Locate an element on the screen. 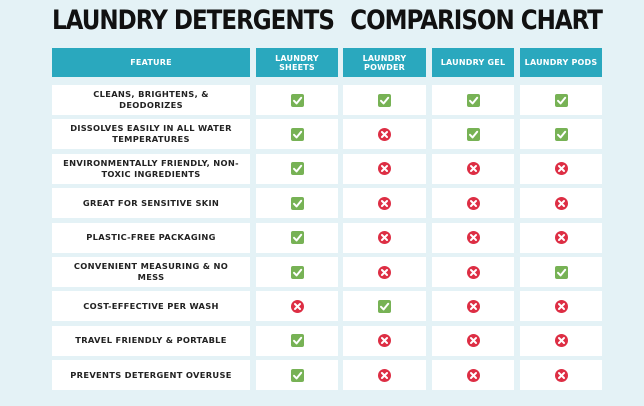  feature-label: GREAT FOR SENSITIVE SKIN is located at coordinates (151, 203).